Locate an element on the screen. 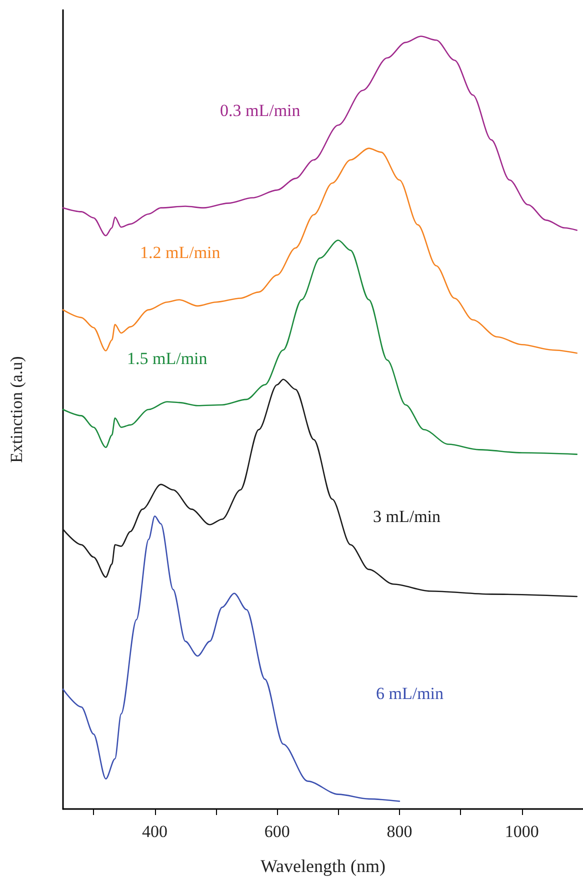 This screenshot has width=583, height=880. y-axis-title: Extinction (a.u) is located at coordinates (16, 409).